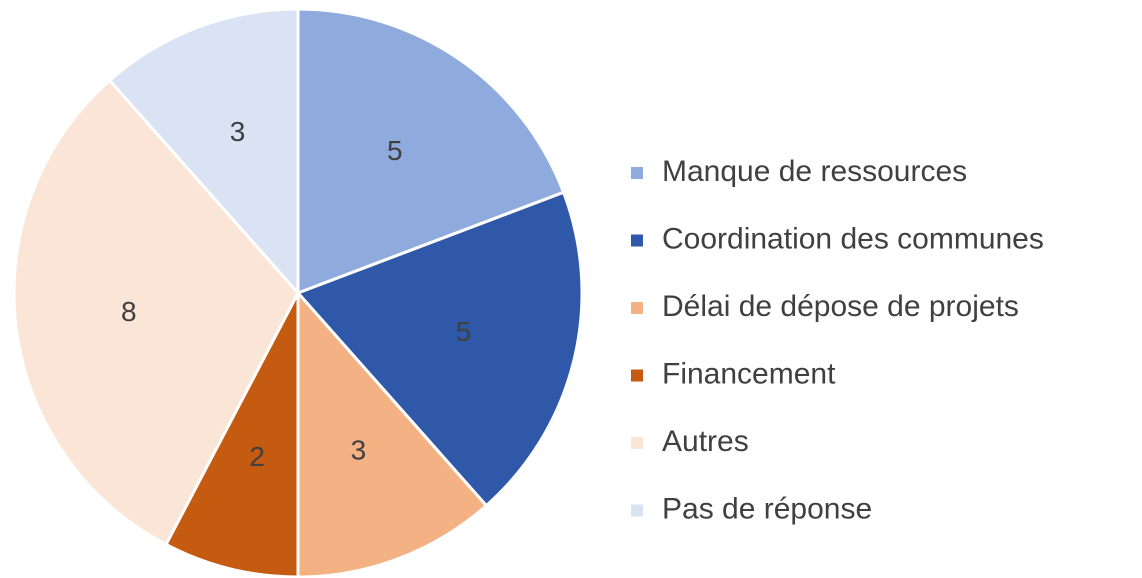 Image resolution: width=1142 pixels, height=578 pixels. What do you see at coordinates (129, 311) in the screenshot?
I see `data-label: 8` at bounding box center [129, 311].